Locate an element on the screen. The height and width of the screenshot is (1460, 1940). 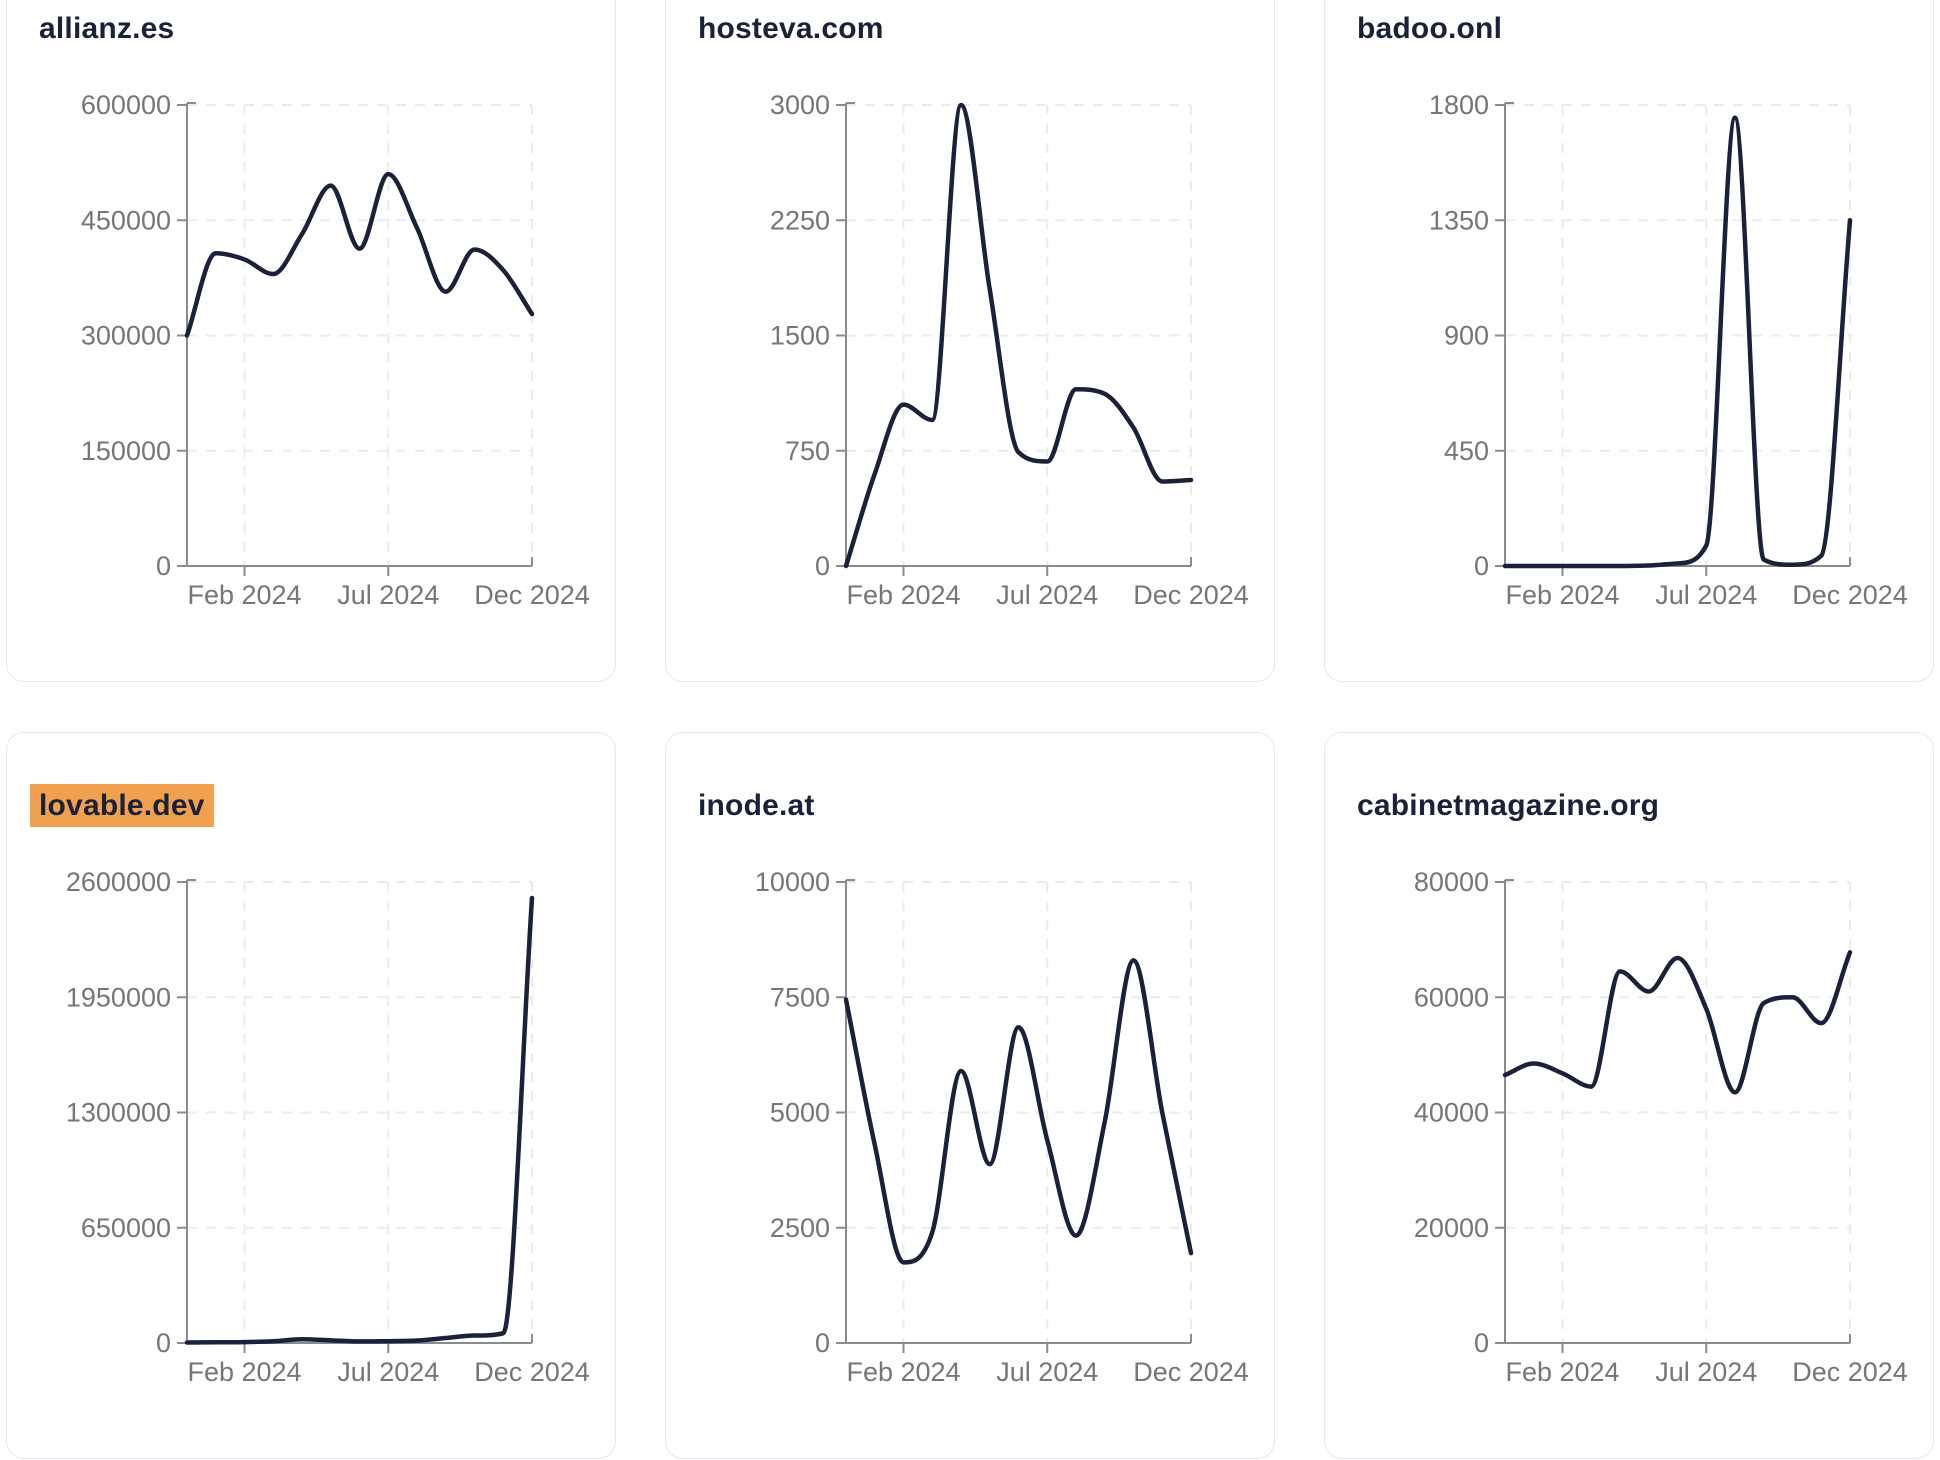
y-tick-label: 80000 is located at coordinates (1451, 882).